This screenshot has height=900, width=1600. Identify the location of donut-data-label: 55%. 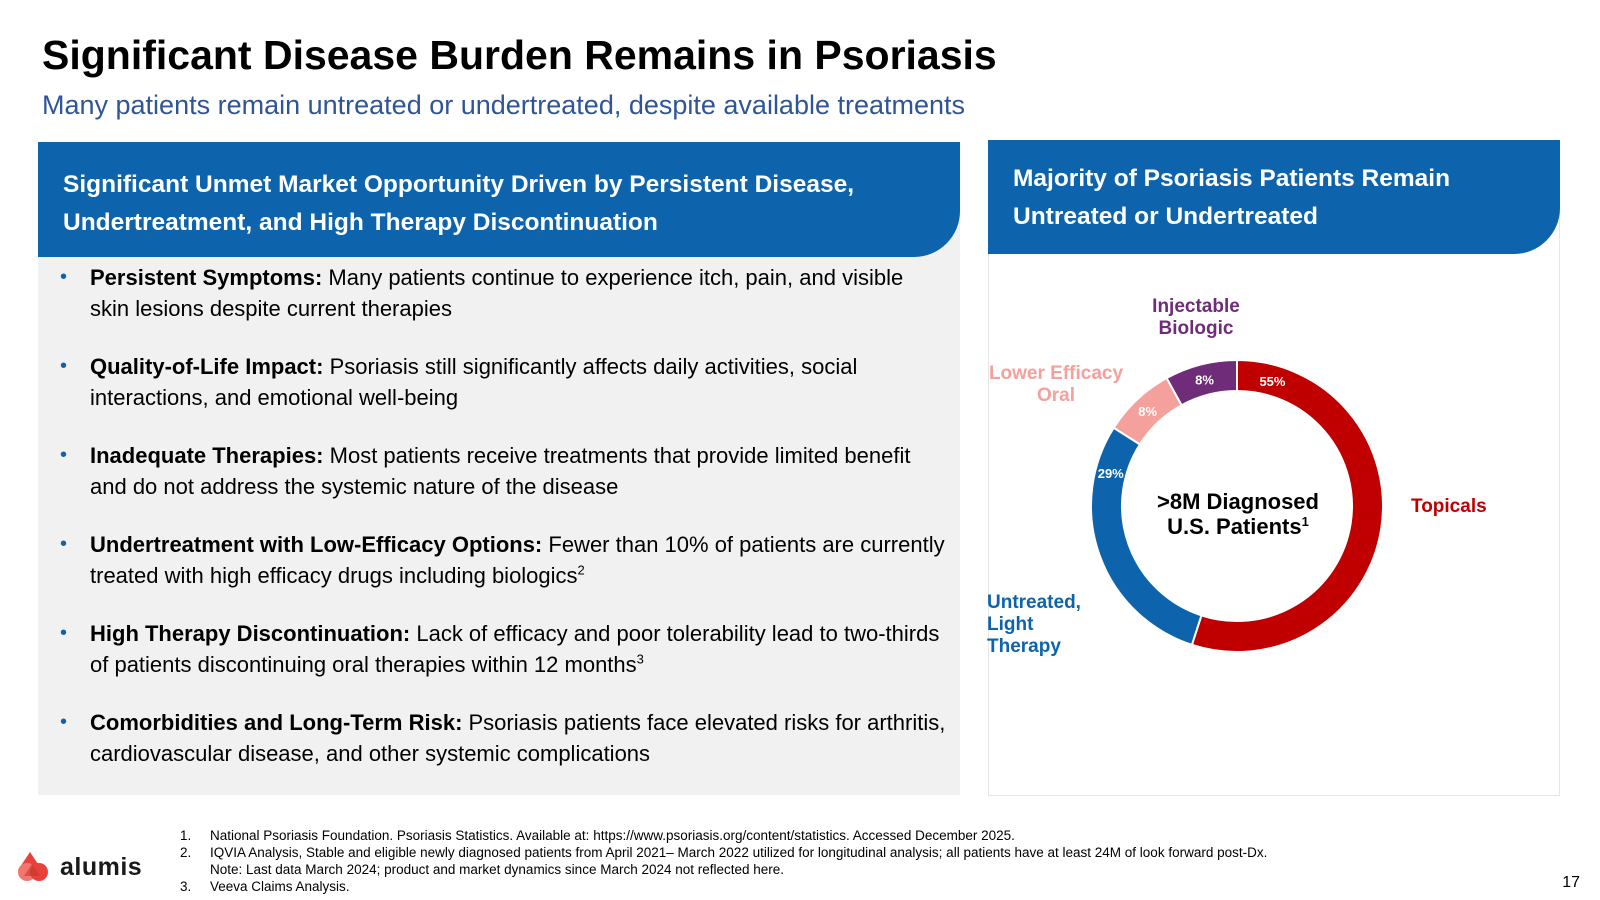
(1272, 381).